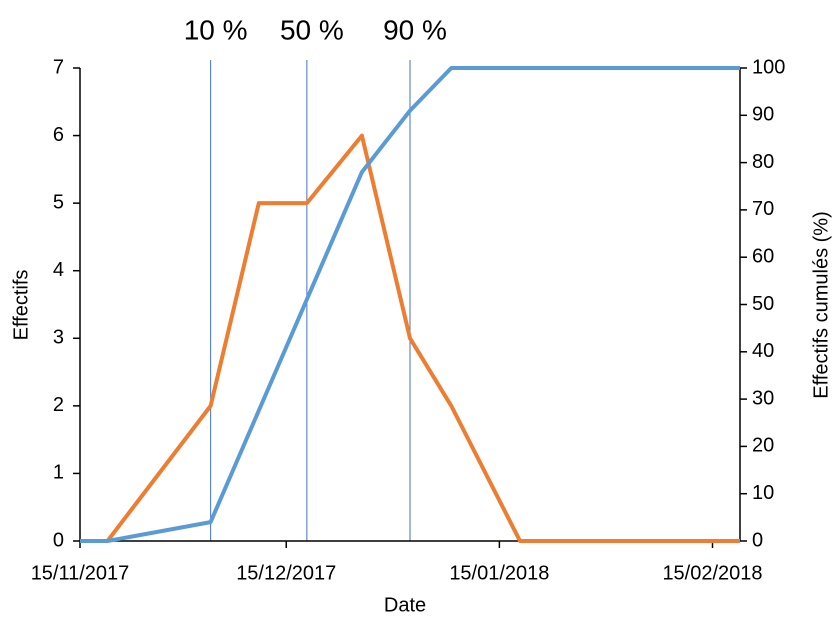 The image size is (837, 617). Describe the element at coordinates (58, 270) in the screenshot. I see `y-tick-label: 4` at that location.